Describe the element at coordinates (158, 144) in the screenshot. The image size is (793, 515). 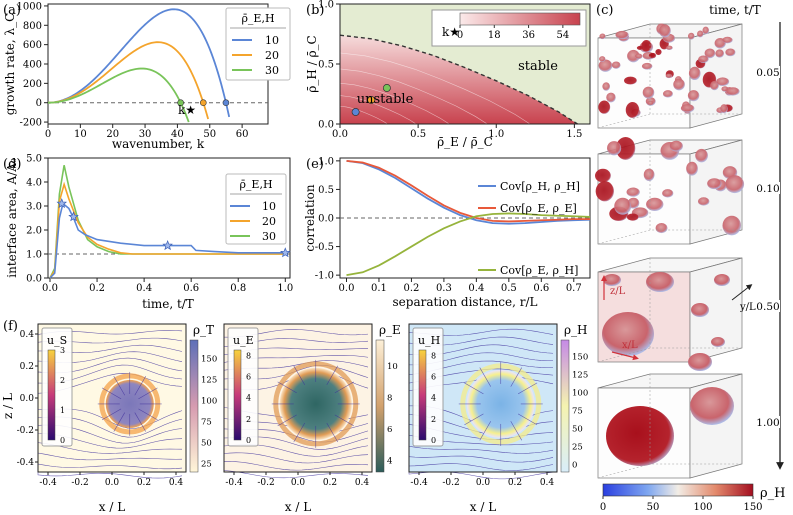
I see `panel-a-xlabel: wavenumber, k` at that location.